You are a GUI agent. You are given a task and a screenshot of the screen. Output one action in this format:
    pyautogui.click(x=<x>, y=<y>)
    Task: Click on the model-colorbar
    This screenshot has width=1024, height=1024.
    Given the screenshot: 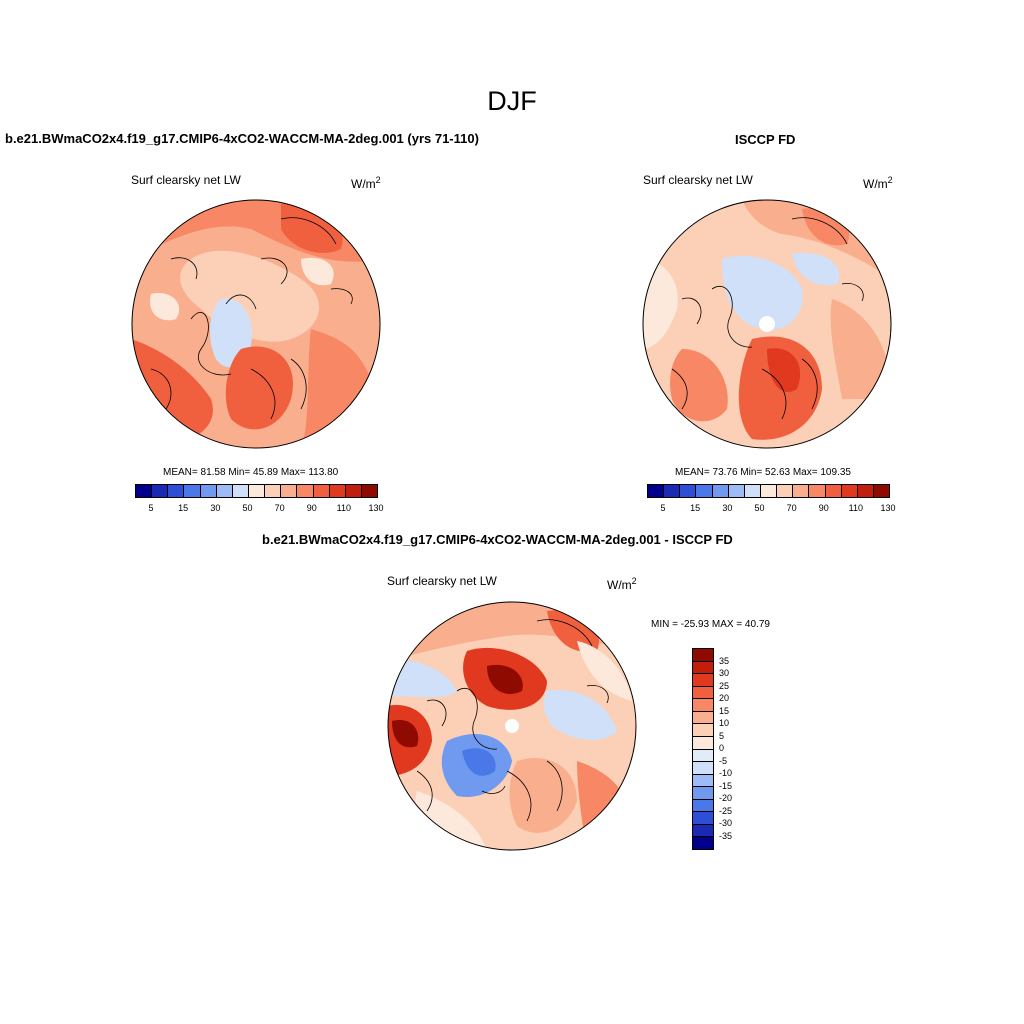 What is the action you would take?
    pyautogui.click(x=256, y=491)
    